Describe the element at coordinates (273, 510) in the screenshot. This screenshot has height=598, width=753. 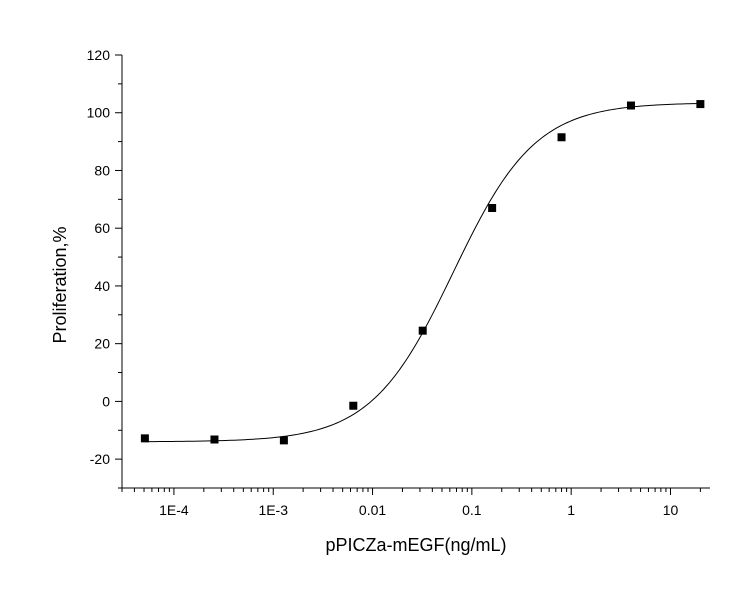
I see `x-tick-label: 1E-3` at that location.